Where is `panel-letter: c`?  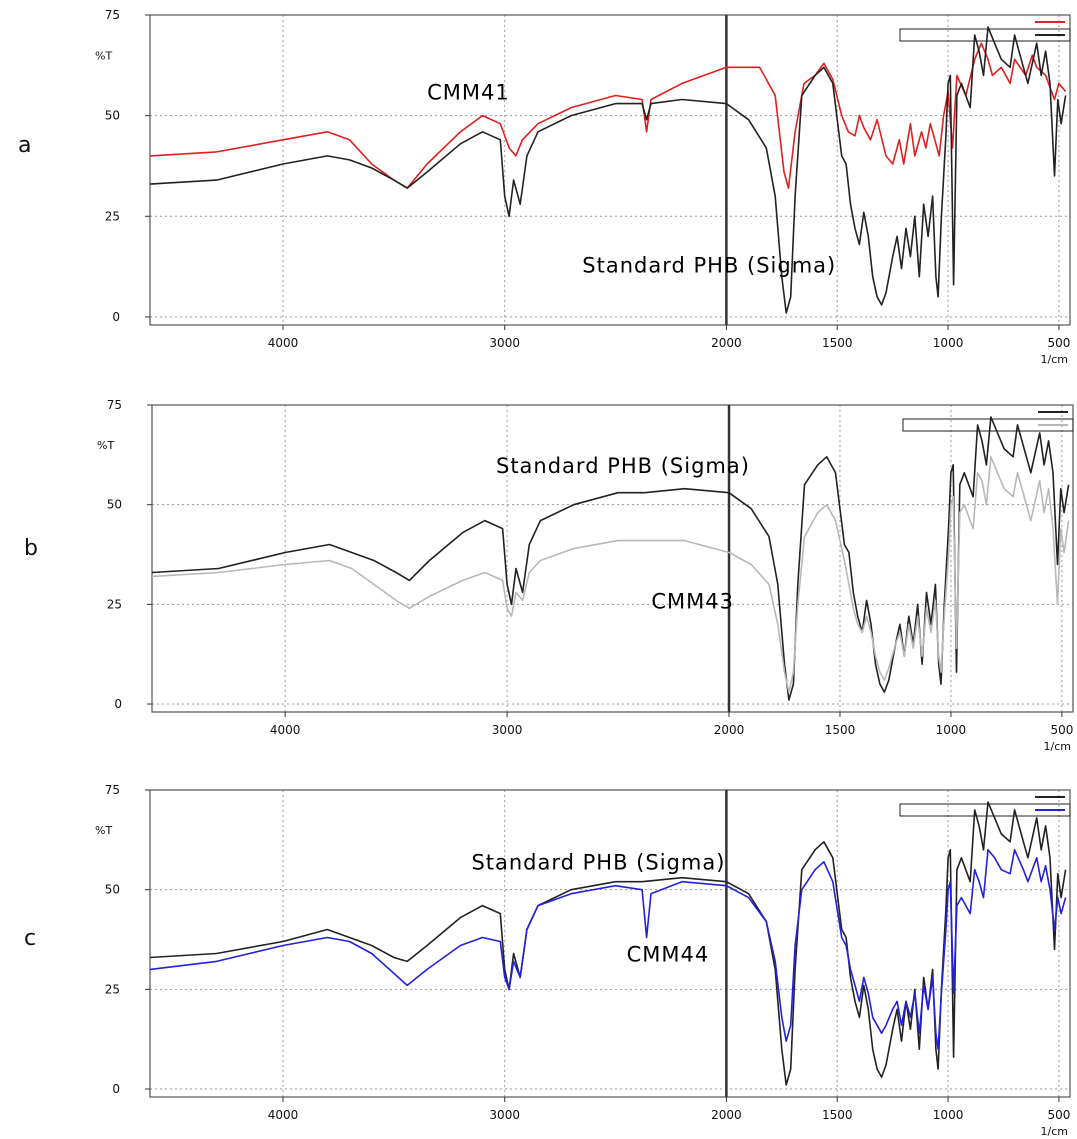 panel-letter: c is located at coordinates (30, 938).